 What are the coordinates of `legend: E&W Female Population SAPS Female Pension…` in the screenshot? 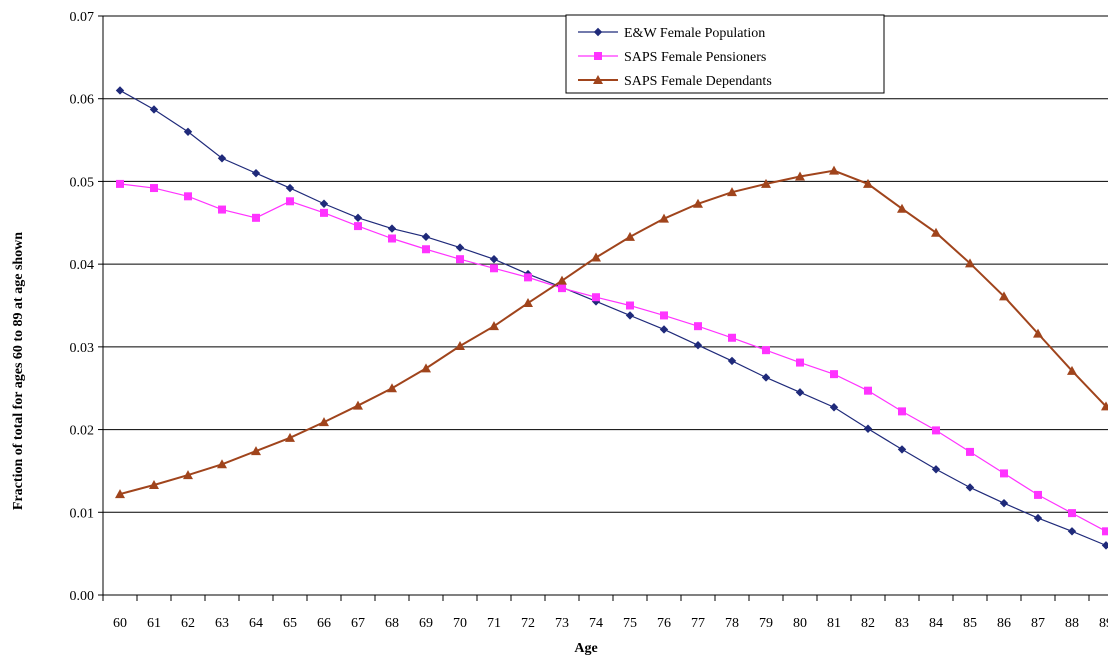 It's located at (725, 54).